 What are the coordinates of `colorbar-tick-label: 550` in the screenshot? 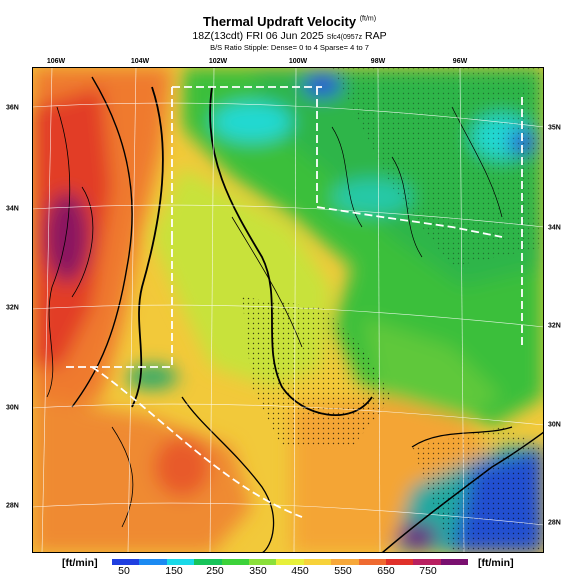 It's located at (343, 571).